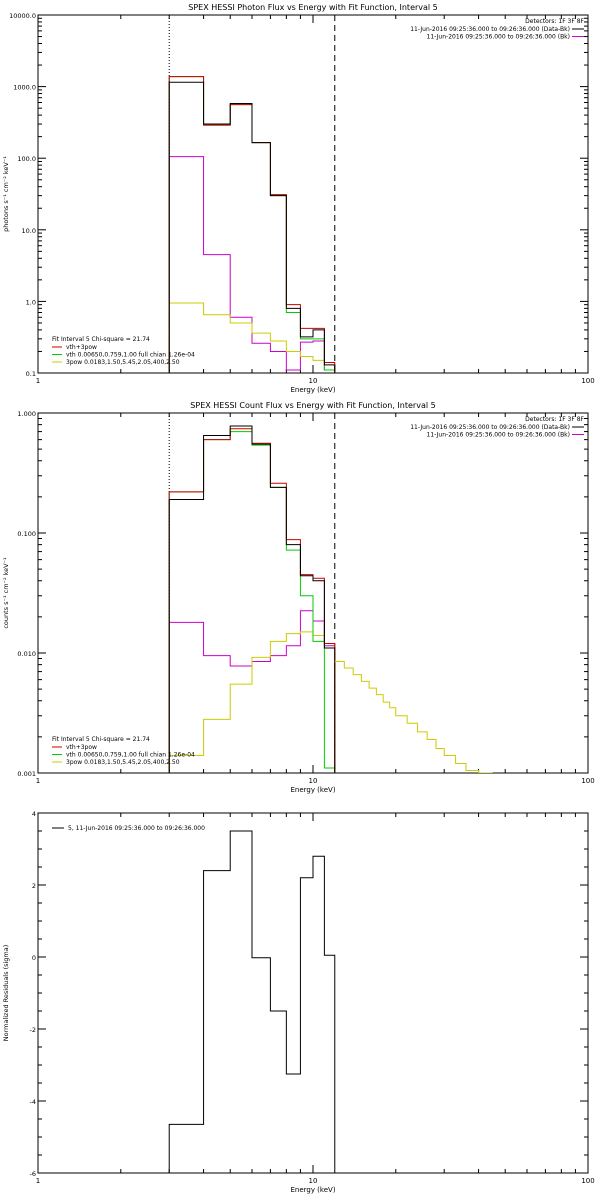 The width and height of the screenshot is (600, 1200). What do you see at coordinates (34, 958) in the screenshot?
I see `y-tick-label: 0` at bounding box center [34, 958].